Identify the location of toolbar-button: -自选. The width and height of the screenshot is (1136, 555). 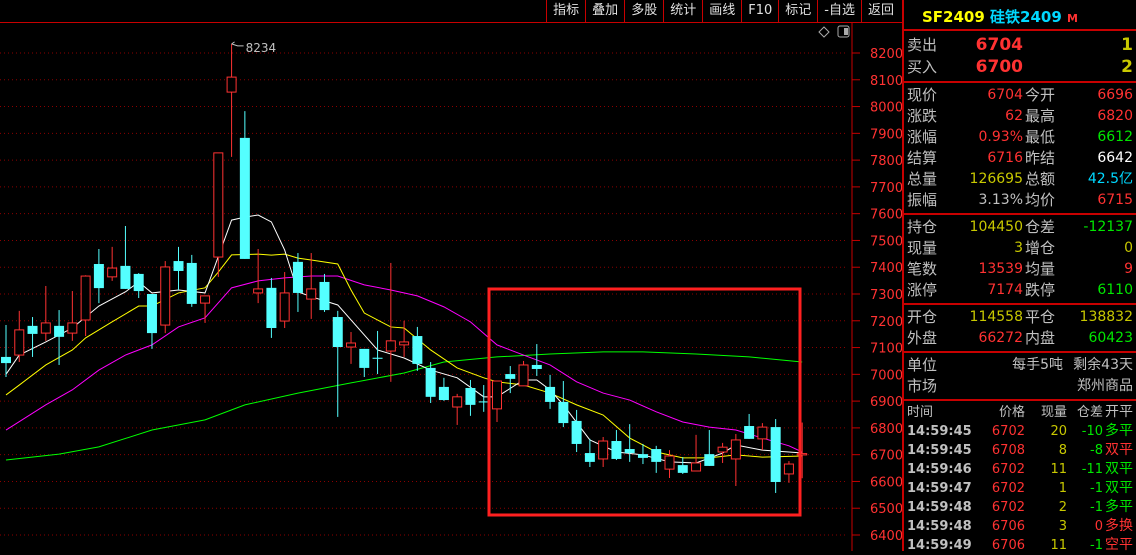
(839, 11).